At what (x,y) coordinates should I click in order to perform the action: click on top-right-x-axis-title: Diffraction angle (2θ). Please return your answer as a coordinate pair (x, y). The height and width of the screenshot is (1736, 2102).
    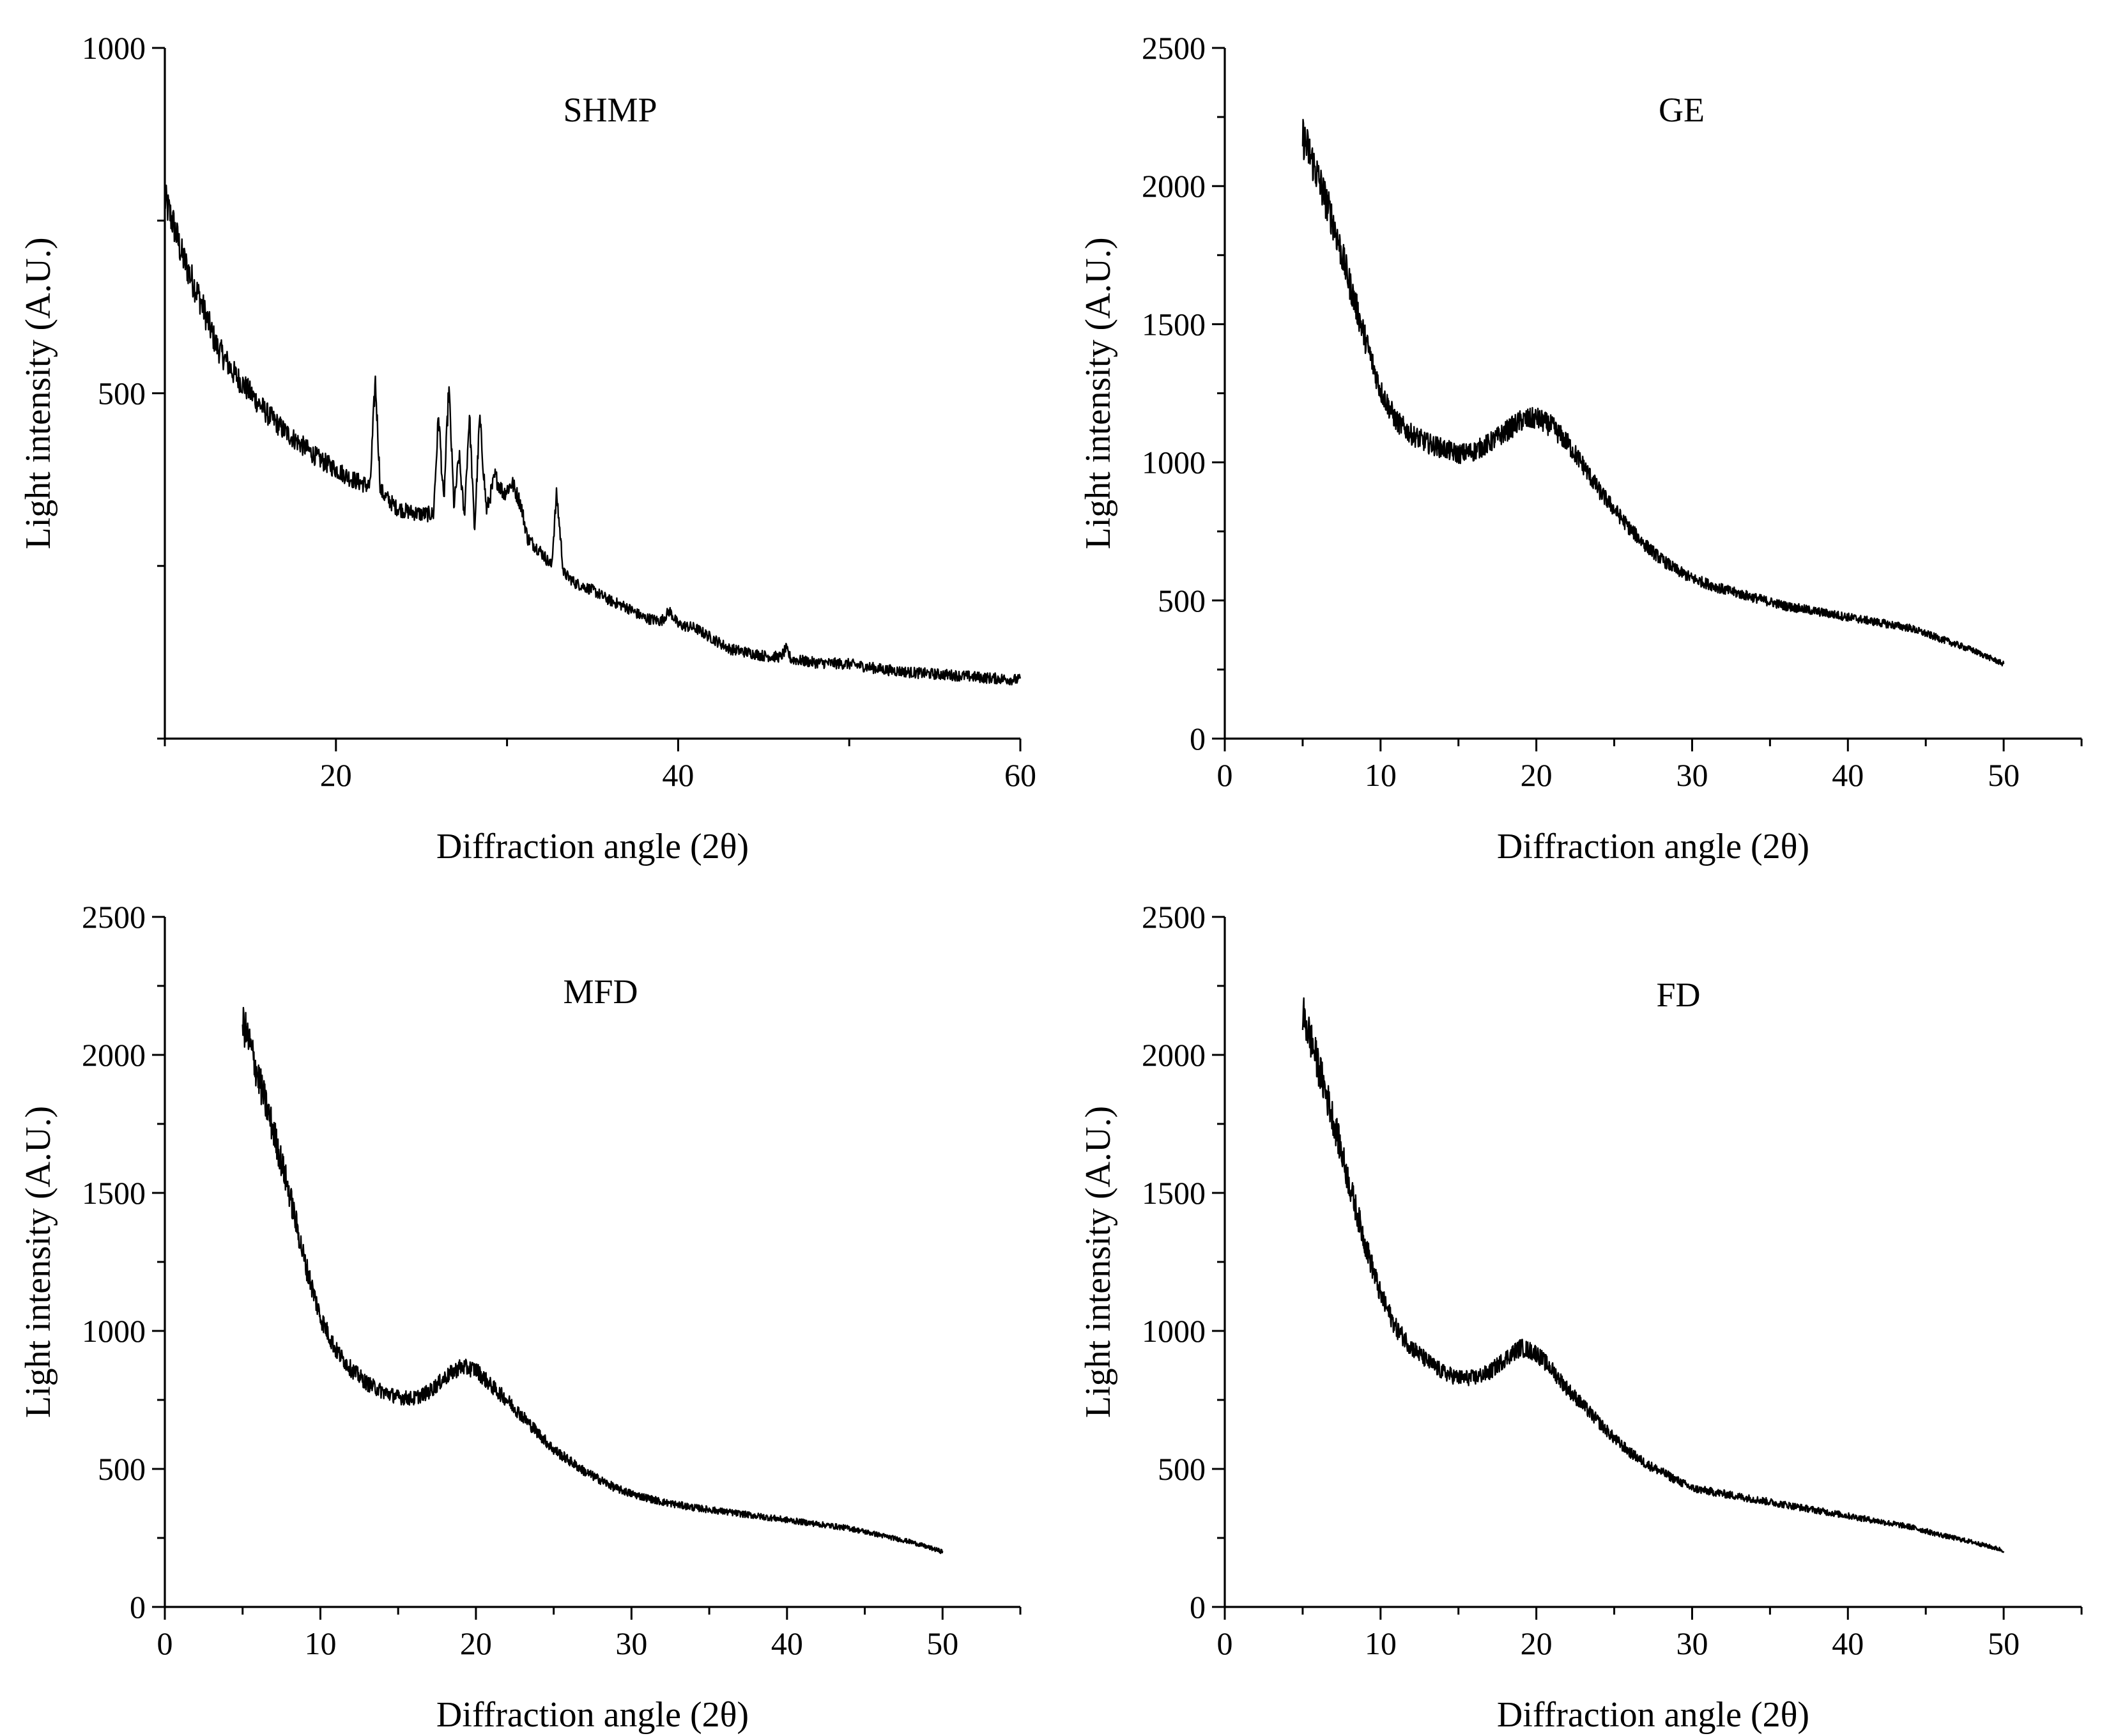
    Looking at the image, I should click on (1653, 846).